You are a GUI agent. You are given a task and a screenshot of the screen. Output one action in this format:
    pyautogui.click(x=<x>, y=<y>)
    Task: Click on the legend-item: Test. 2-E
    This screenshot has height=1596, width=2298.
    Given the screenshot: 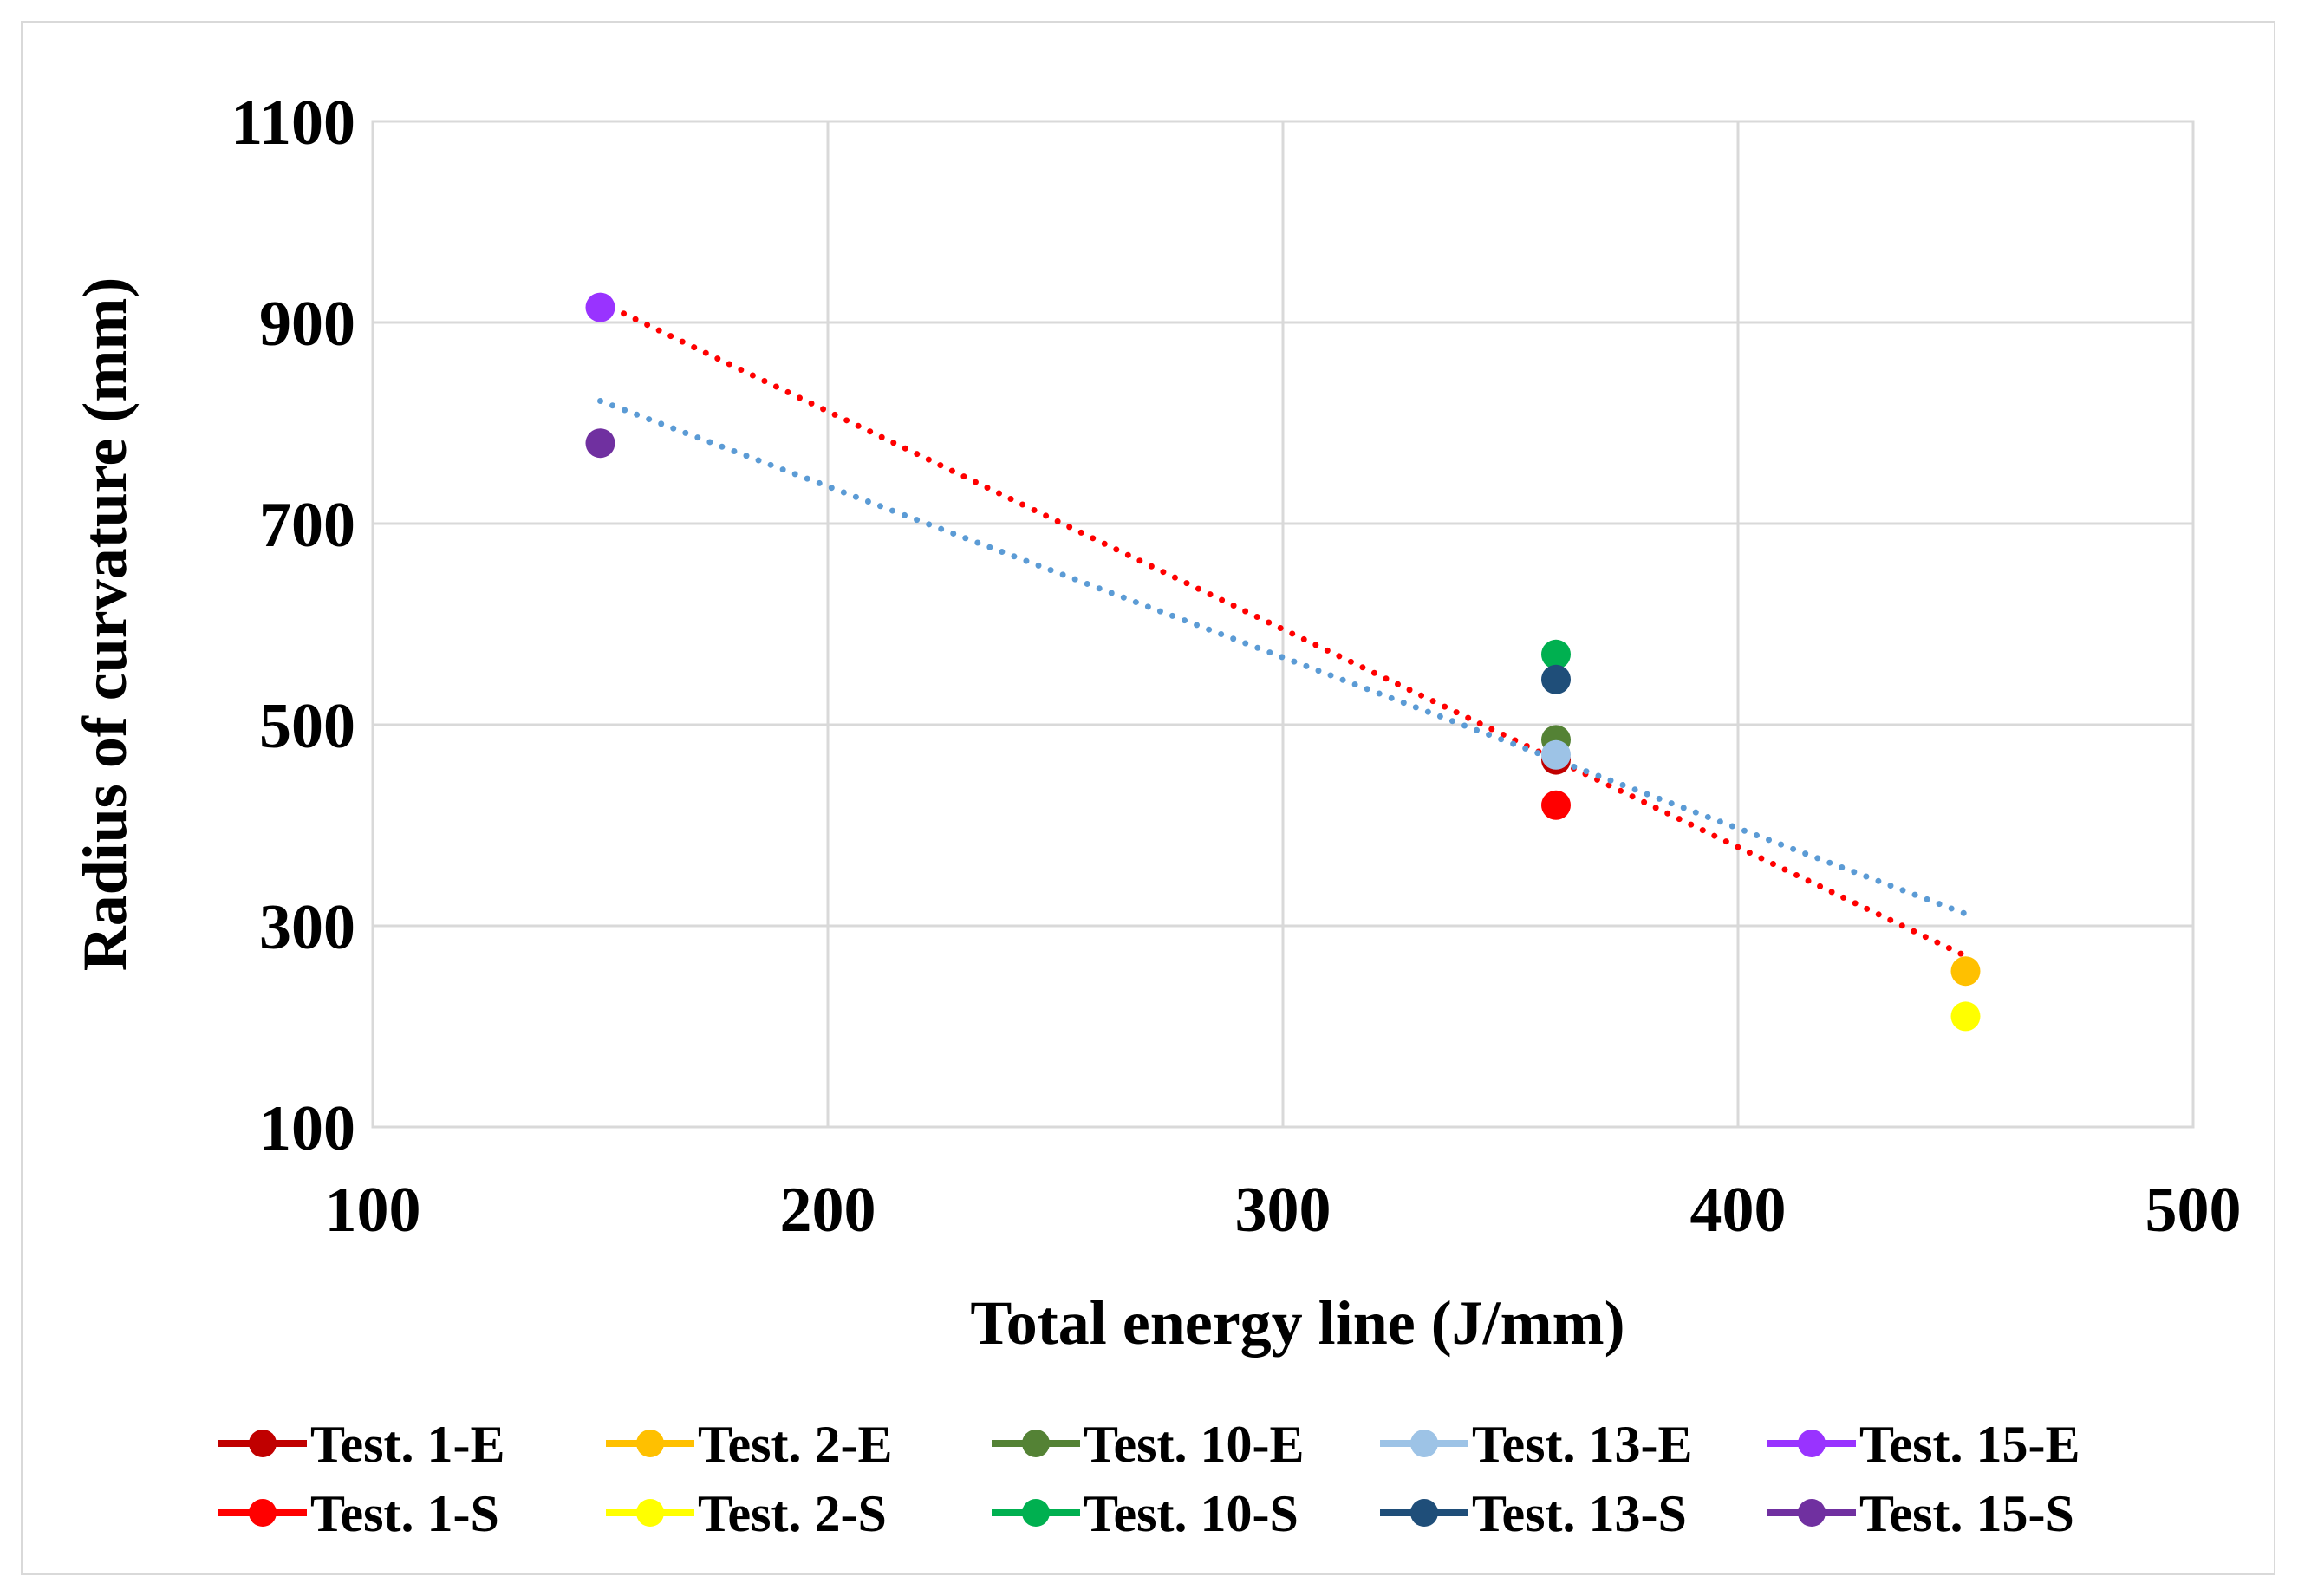 What is the action you would take?
    pyautogui.click(x=749, y=1444)
    